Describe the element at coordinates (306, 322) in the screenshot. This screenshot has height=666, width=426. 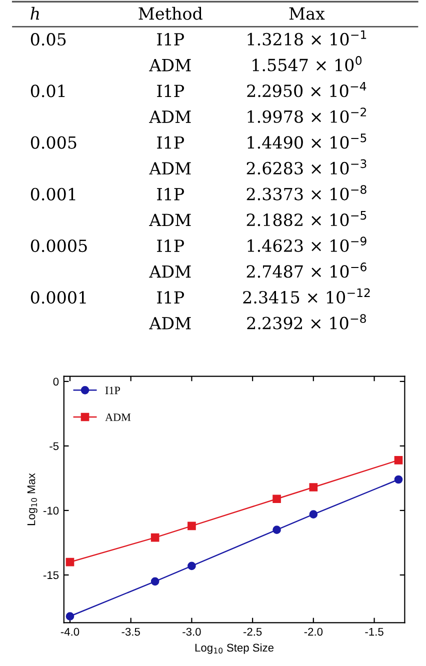
I see `text: 2.2392 × 10$^{−8}$` at that location.